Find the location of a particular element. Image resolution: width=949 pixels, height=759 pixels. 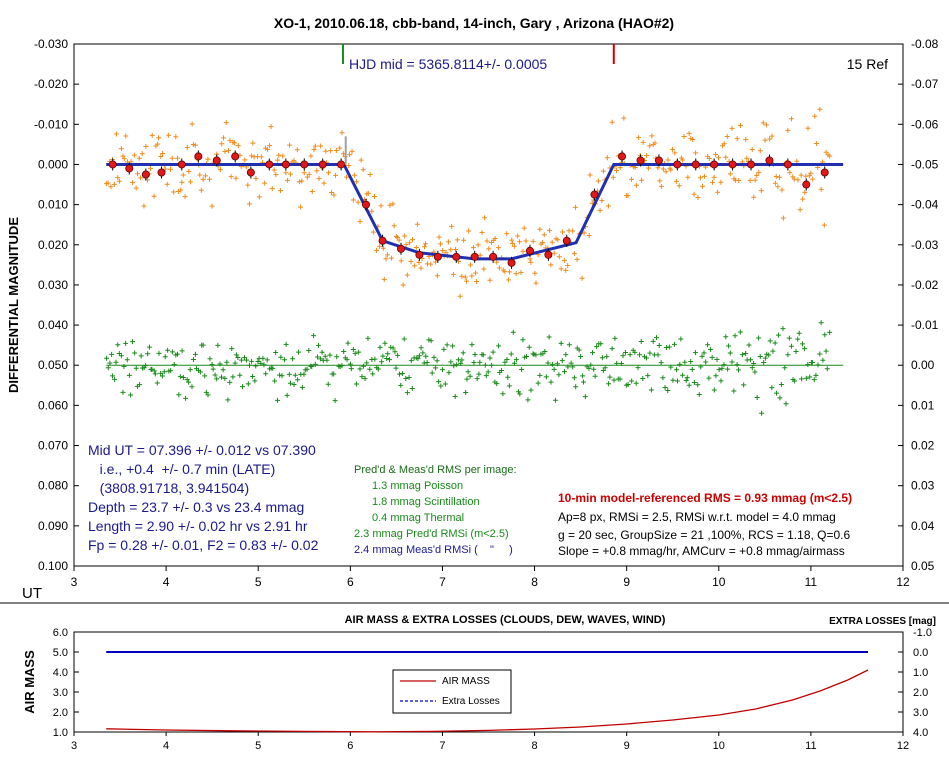

rms-thermal: 0.4 mmag Thermal is located at coordinates (418, 518).